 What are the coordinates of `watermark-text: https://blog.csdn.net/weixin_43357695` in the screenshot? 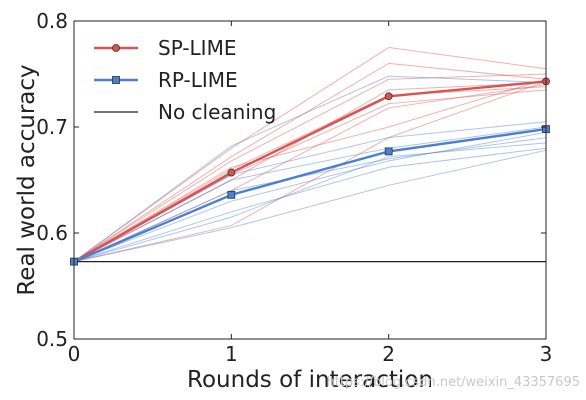 It's located at (453, 382).